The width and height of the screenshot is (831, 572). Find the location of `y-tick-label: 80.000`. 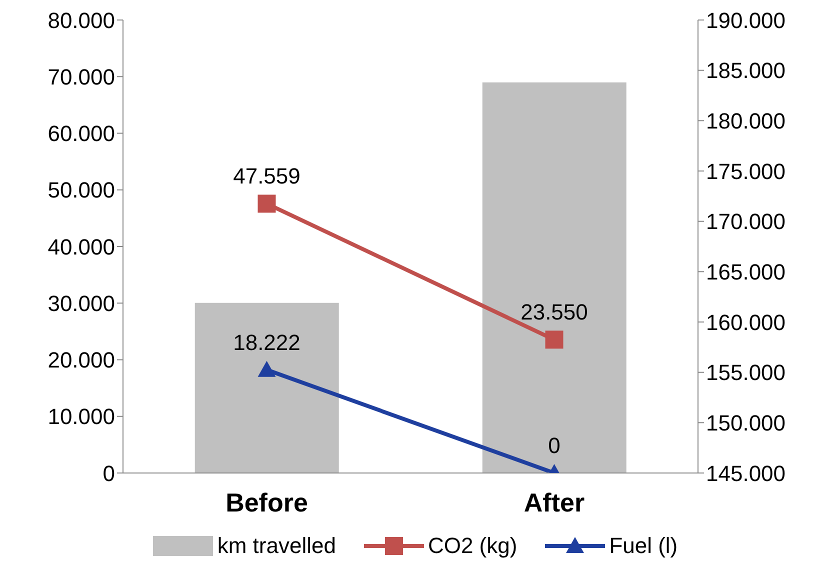

y-tick-label: 80.000 is located at coordinates (81, 20).